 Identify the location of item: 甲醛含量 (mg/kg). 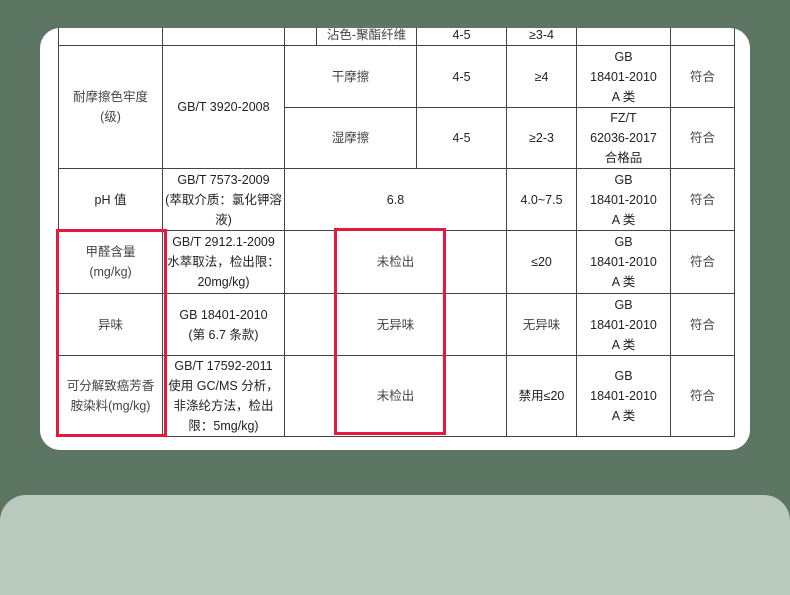
(110, 262).